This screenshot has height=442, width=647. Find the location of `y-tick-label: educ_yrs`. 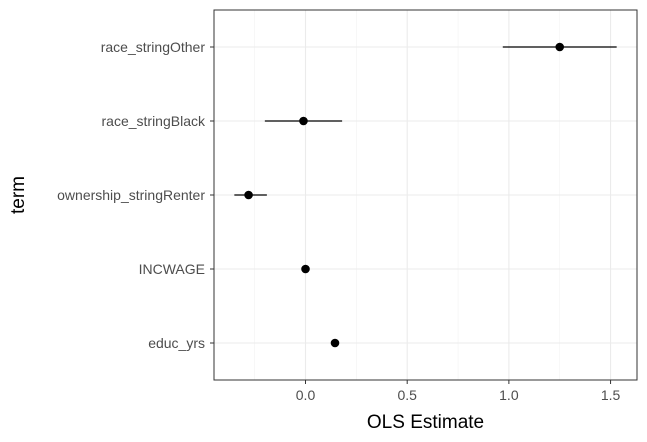

y-tick-label: educ_yrs is located at coordinates (176, 343).